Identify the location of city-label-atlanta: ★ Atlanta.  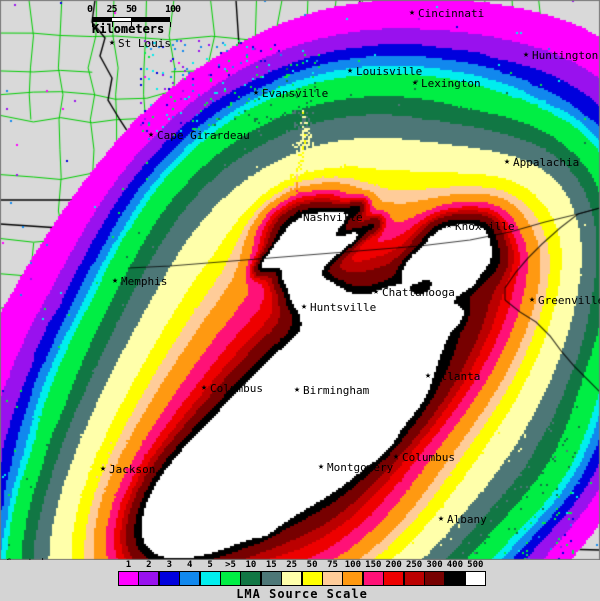
(453, 376).